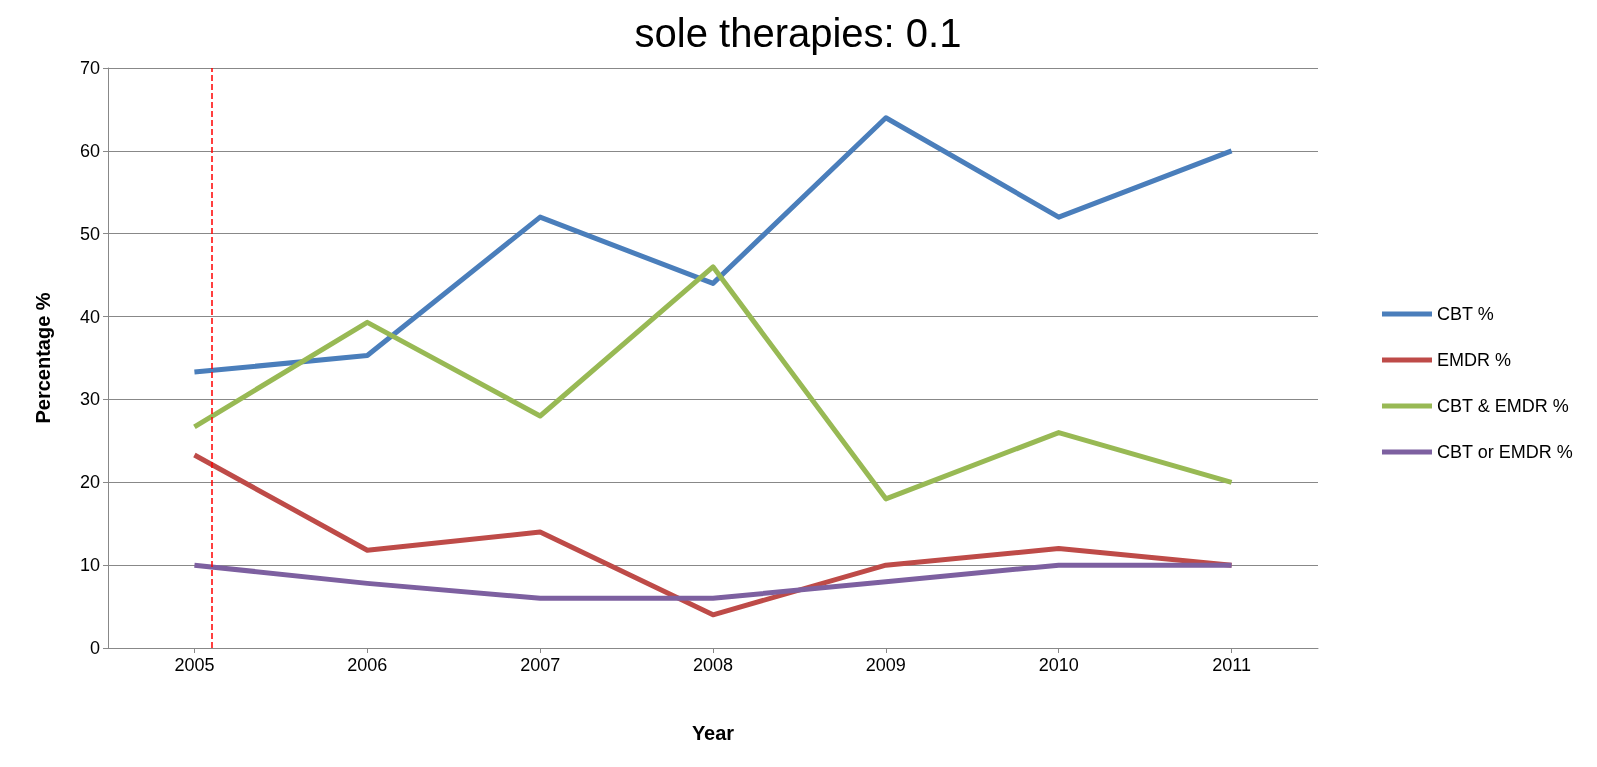 The width and height of the screenshot is (1597, 767). What do you see at coordinates (1504, 452) in the screenshot?
I see `legend-label: CBT or EMDR %` at bounding box center [1504, 452].